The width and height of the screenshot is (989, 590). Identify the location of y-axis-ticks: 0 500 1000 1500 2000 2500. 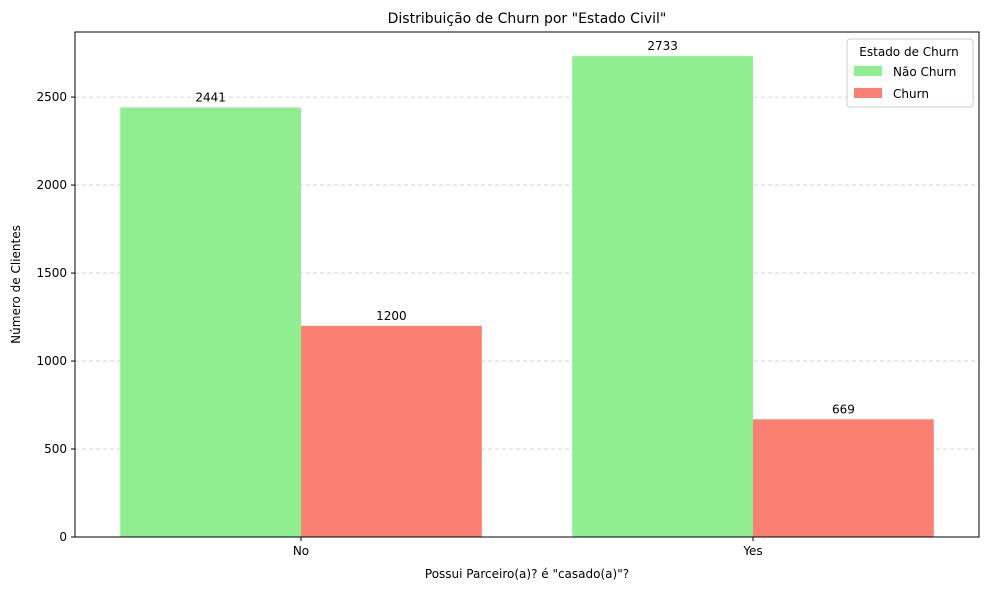
(55, 317).